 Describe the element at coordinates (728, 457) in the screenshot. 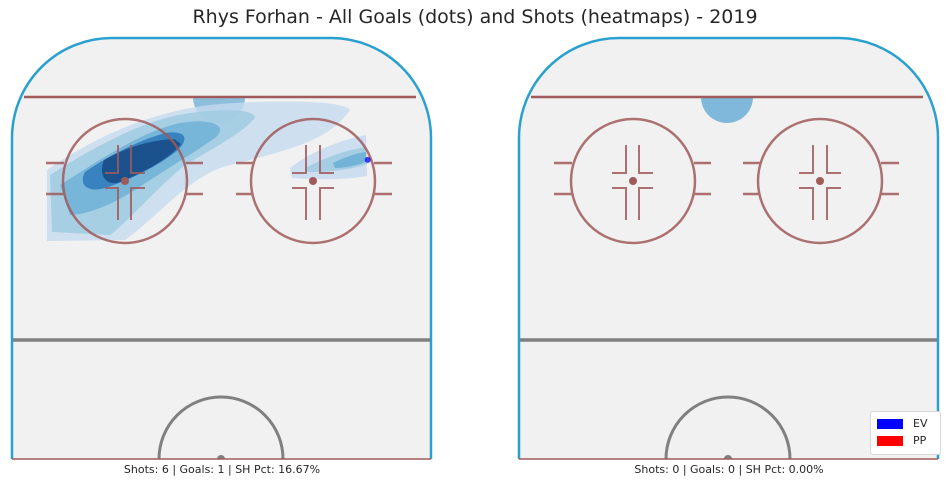

I see `center-dot-right` at that location.